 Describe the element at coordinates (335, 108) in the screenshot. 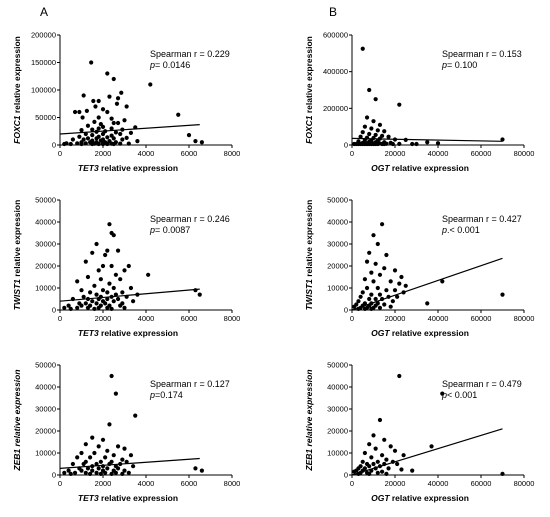

I see `y-tick-label: 200000` at that location.